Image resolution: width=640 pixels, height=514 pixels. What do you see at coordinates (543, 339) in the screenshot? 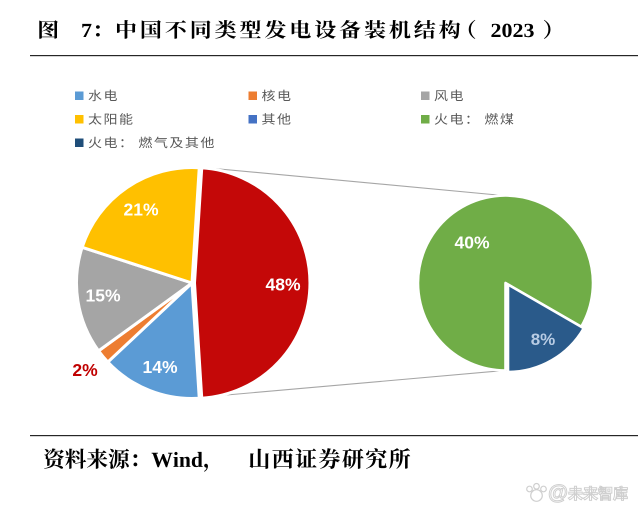
I see `svg-text: 8%` at bounding box center [543, 339].